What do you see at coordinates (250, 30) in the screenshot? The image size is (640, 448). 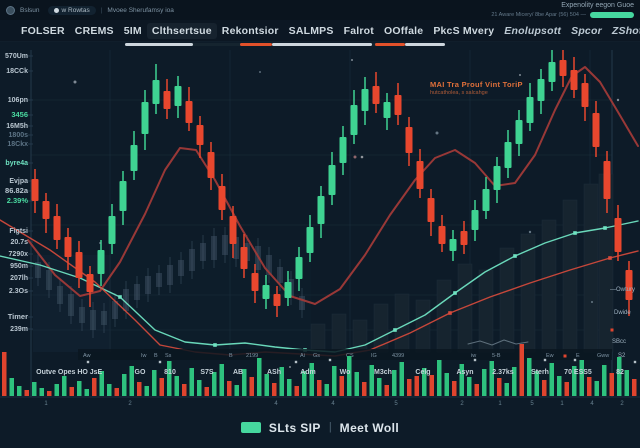 I see `tab-rekontsior: Rekontsior` at bounding box center [250, 30].